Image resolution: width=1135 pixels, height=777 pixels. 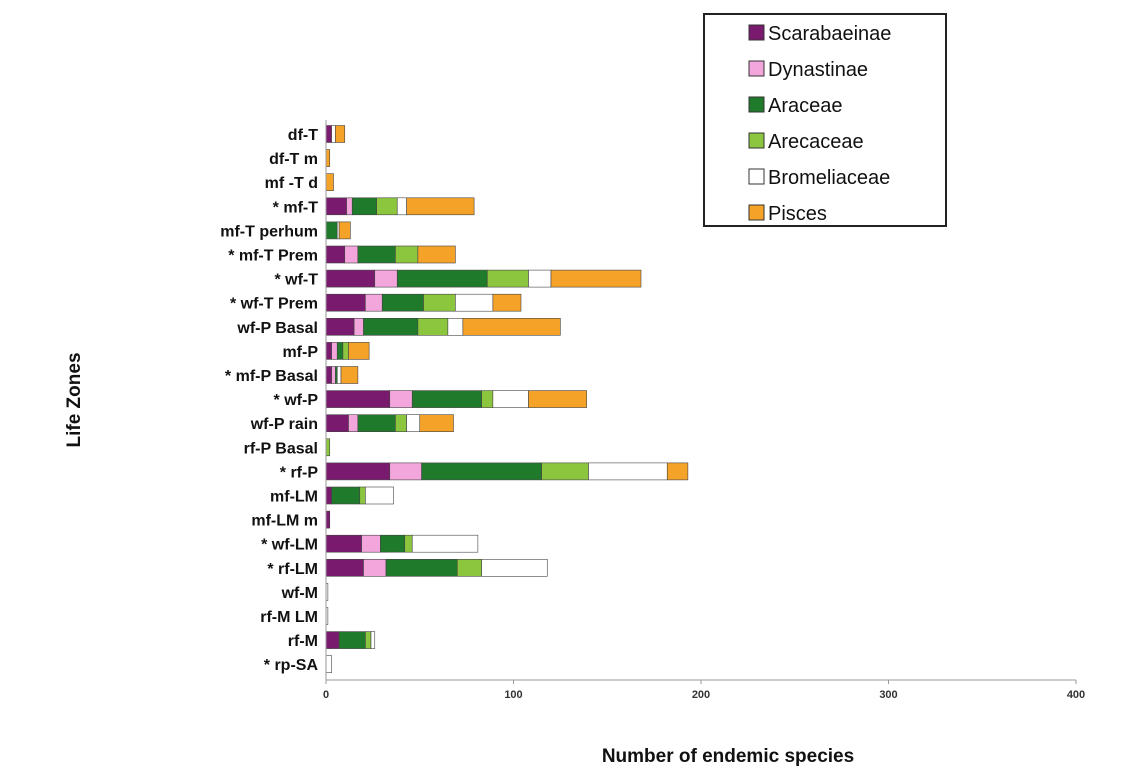 I want to click on bar-segment-mf-p-araceae, so click(x=340, y=351).